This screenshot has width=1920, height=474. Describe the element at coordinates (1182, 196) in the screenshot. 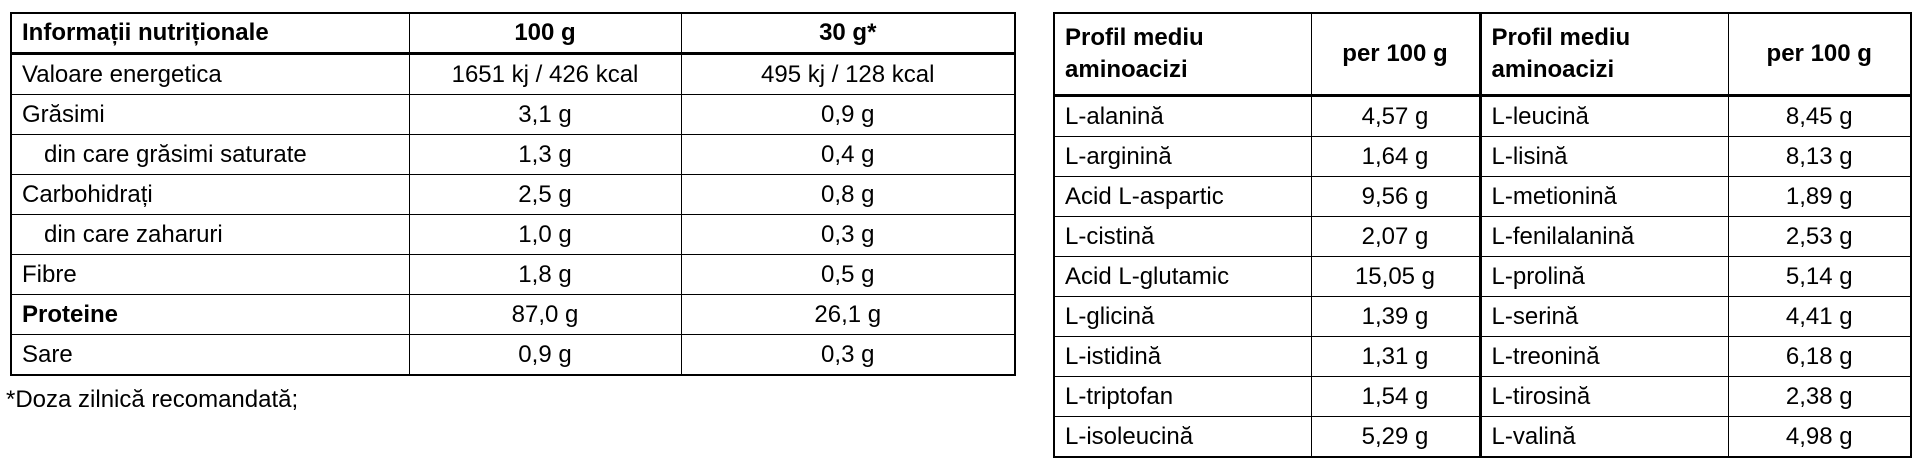

I see `table-cell: Acid L-aspartic` at that location.